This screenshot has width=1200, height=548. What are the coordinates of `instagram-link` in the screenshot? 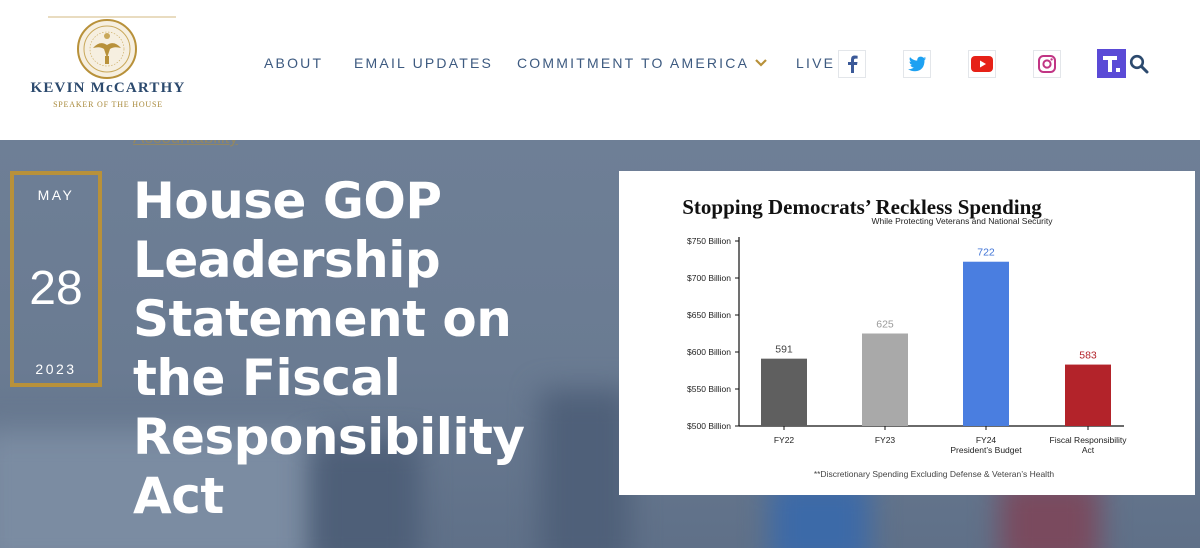 It's located at (1047, 64).